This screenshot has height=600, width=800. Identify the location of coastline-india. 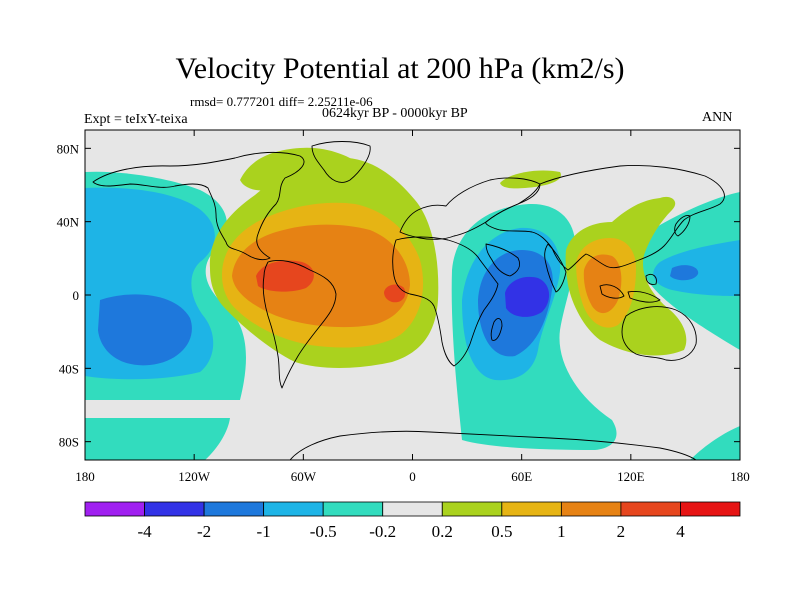
(555, 268).